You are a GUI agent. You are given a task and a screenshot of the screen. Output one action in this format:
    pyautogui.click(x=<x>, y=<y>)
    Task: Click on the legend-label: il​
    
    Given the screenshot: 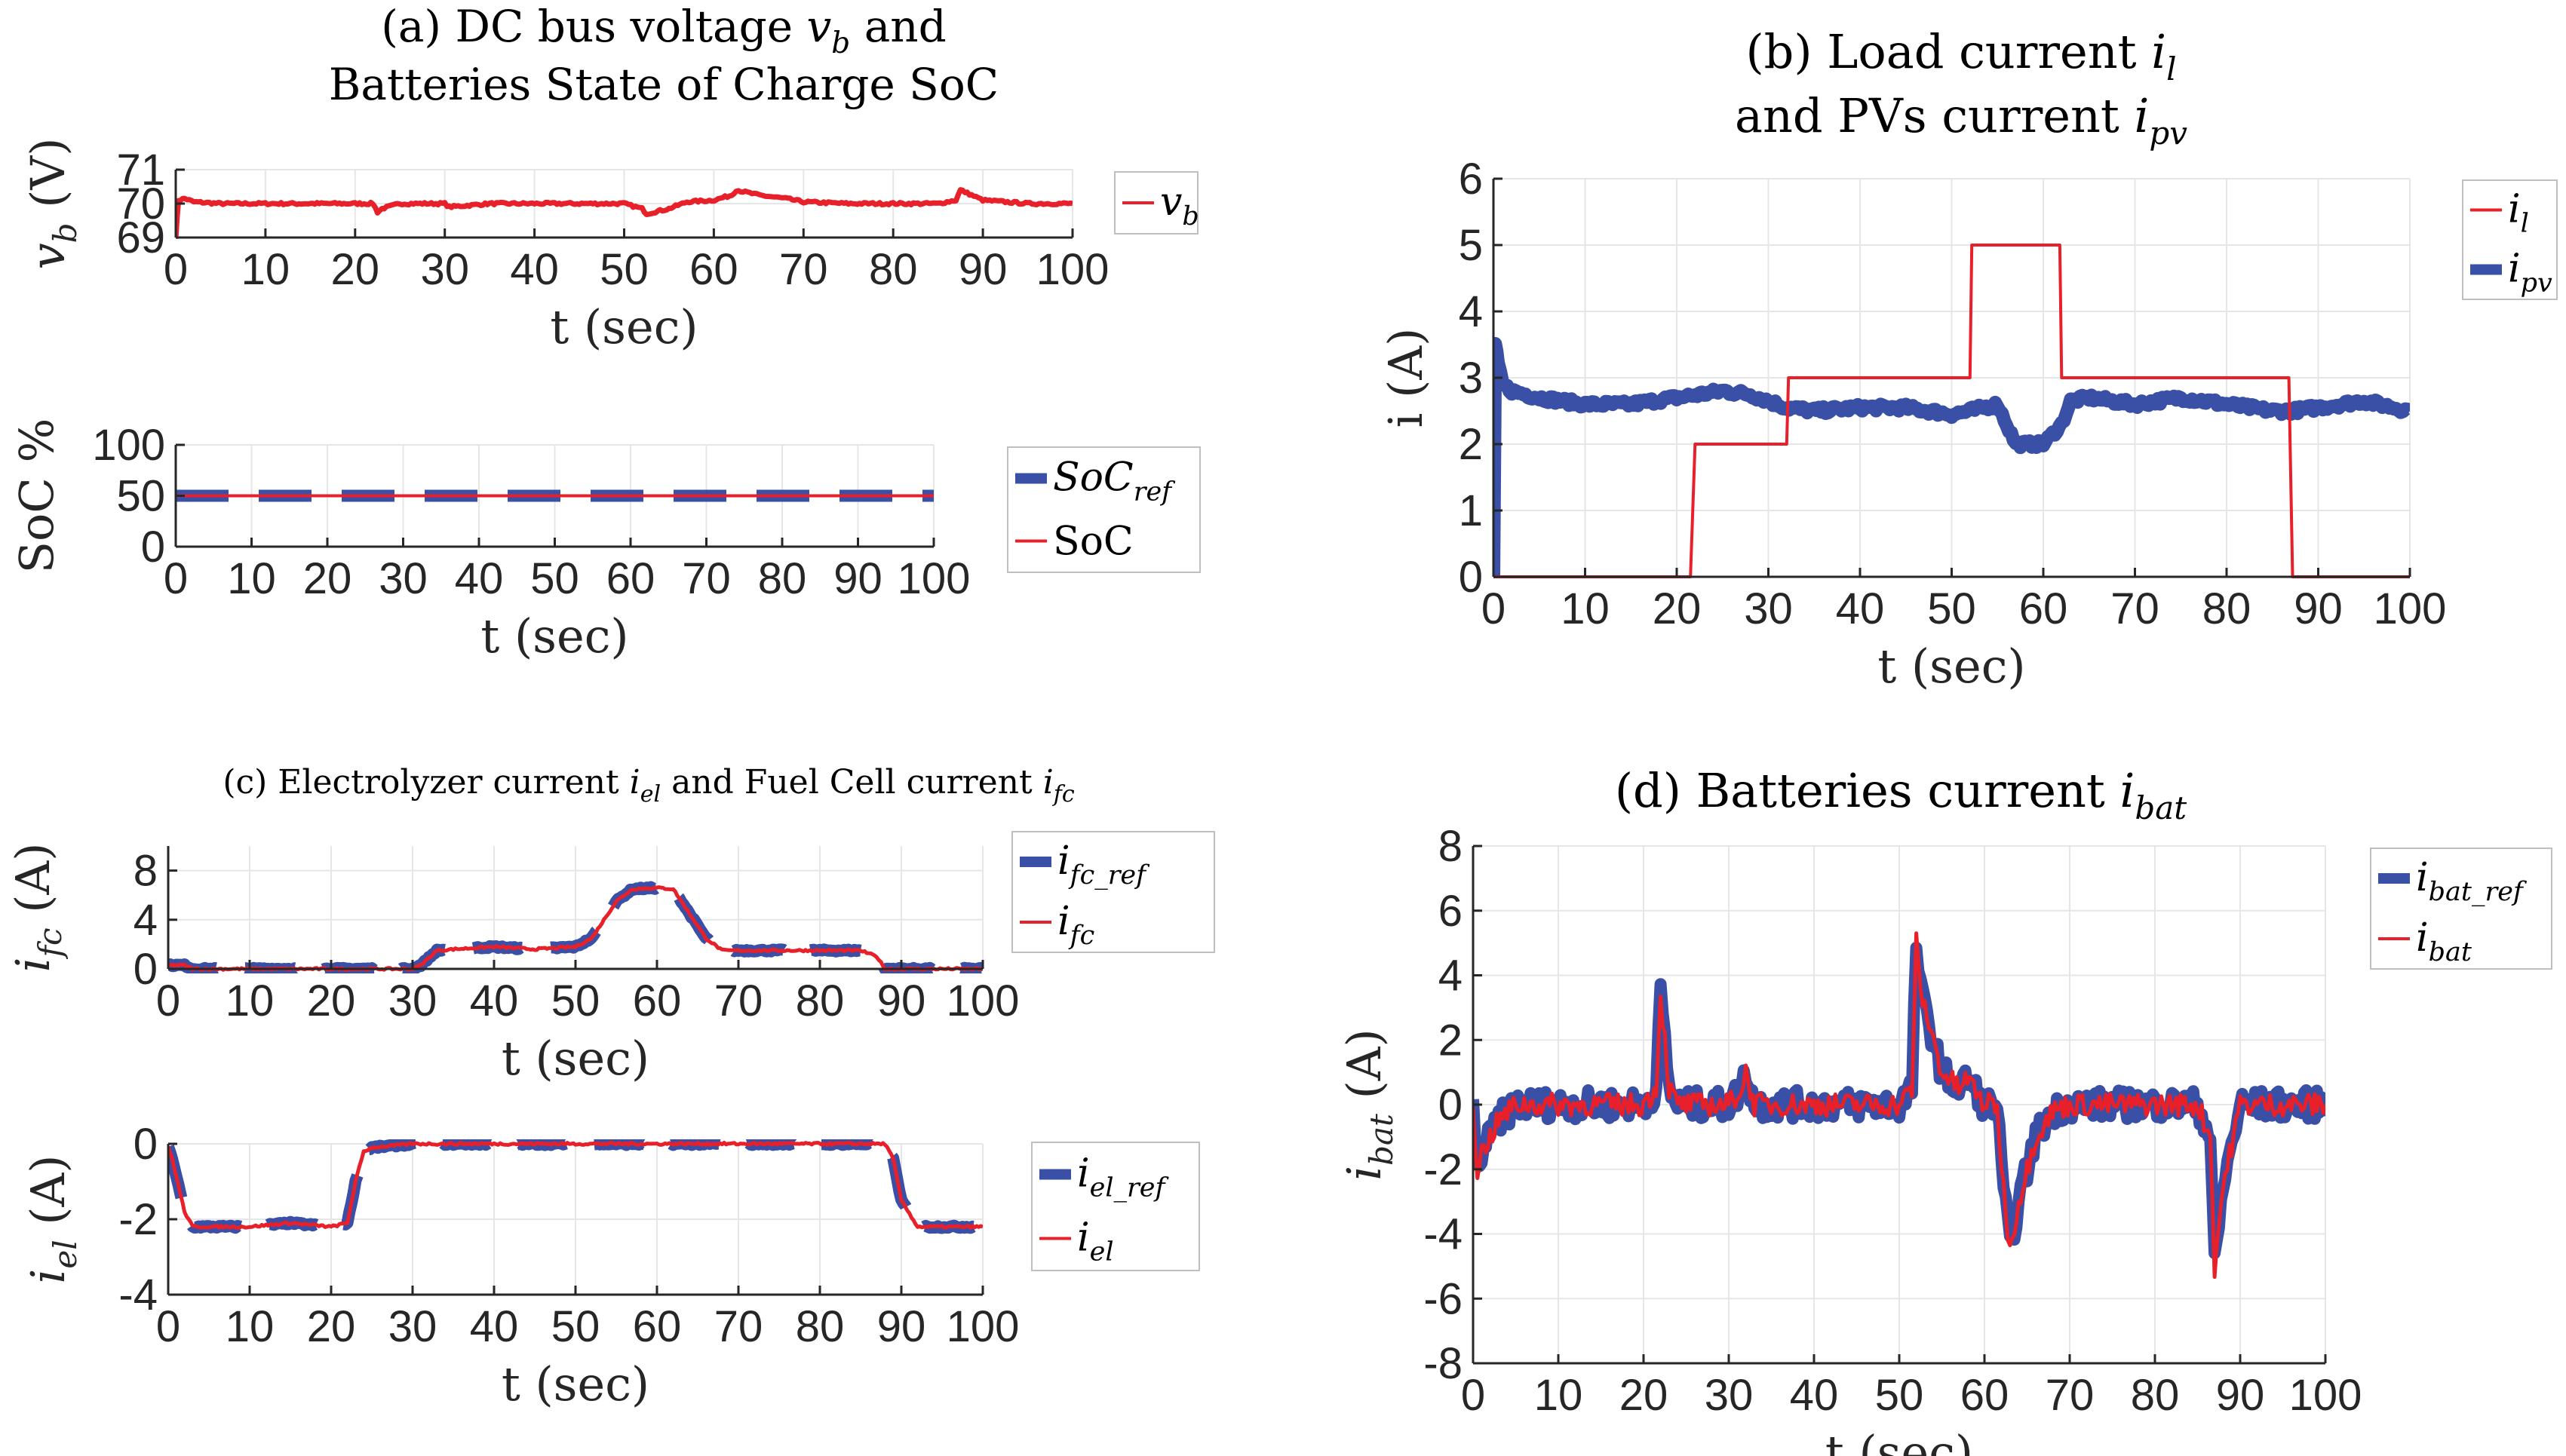 What is the action you would take?
    pyautogui.click(x=2518, y=213)
    